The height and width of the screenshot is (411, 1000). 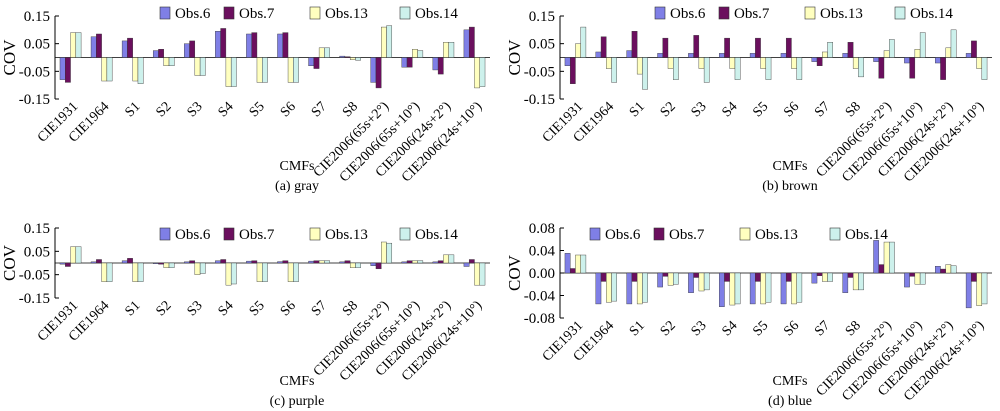 What do you see at coordinates (822, 328) in the screenshot?
I see `x-tick-label: S7` at bounding box center [822, 328].